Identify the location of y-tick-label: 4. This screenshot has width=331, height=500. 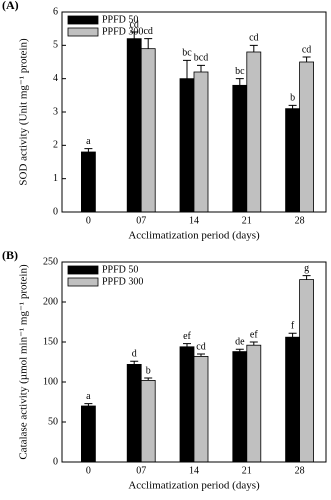
(55, 78).